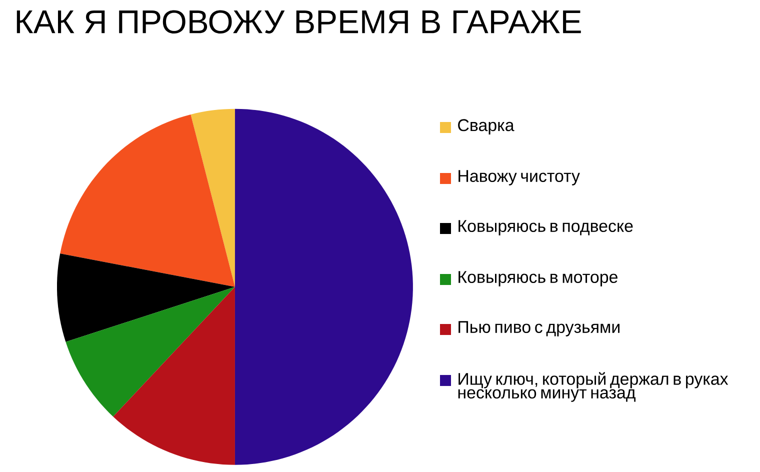 This screenshot has height=472, width=760. What do you see at coordinates (593, 387) in the screenshot?
I see `legend-label: Ищу ключ, который держал в руках несколько минут назад` at bounding box center [593, 387].